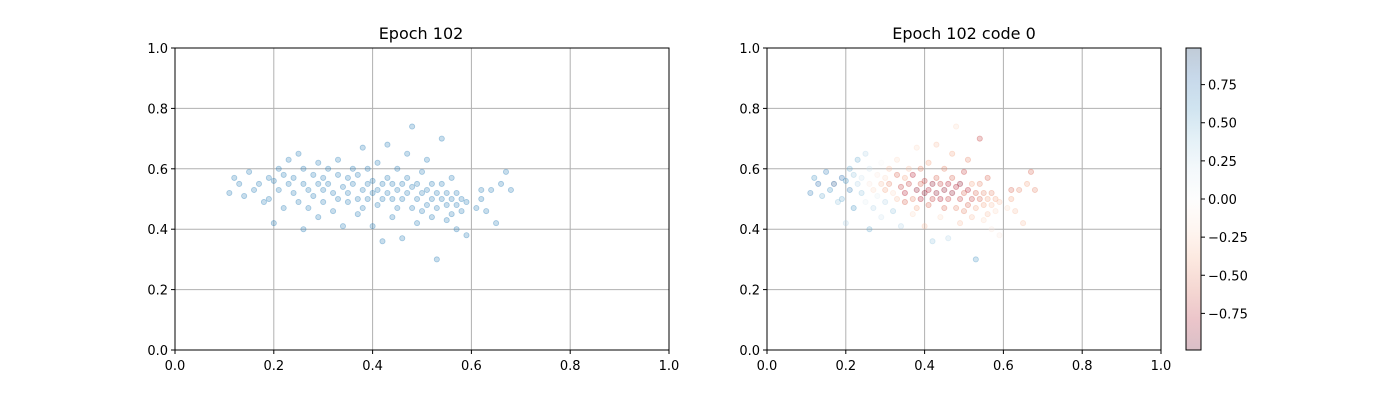 The width and height of the screenshot is (1400, 400). Describe the element at coordinates (471, 366) in the screenshot. I see `x-tick-label: 0.6` at that location.